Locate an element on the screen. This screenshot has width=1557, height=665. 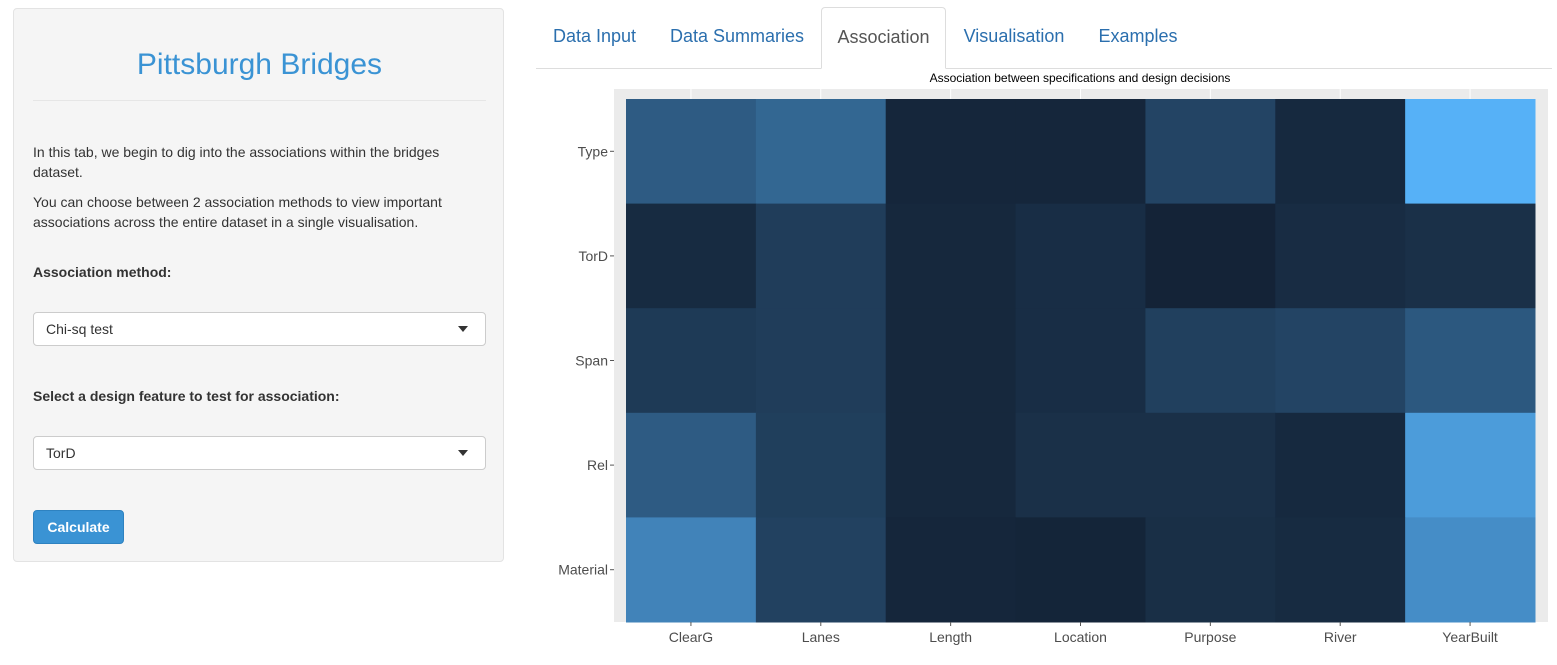
design-feature-value: TorD is located at coordinates (61, 453).